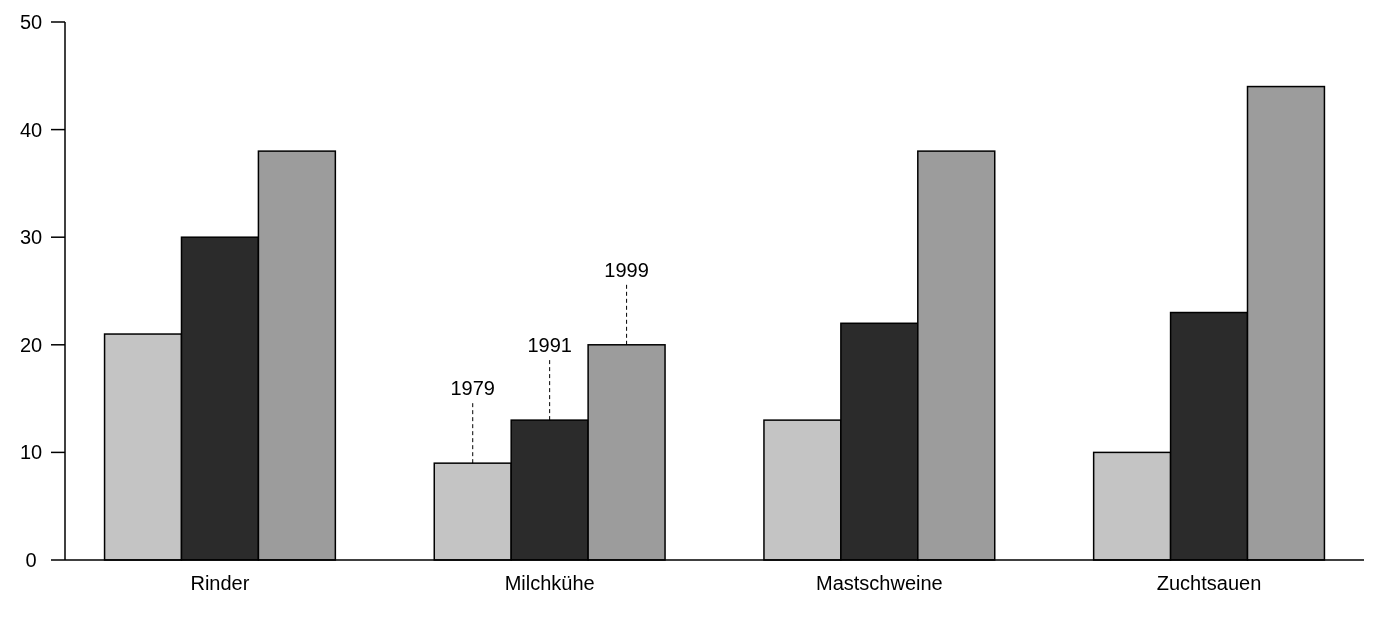 The image size is (1376, 618). Describe the element at coordinates (549, 345) in the screenshot. I see `text: 1991` at that location.